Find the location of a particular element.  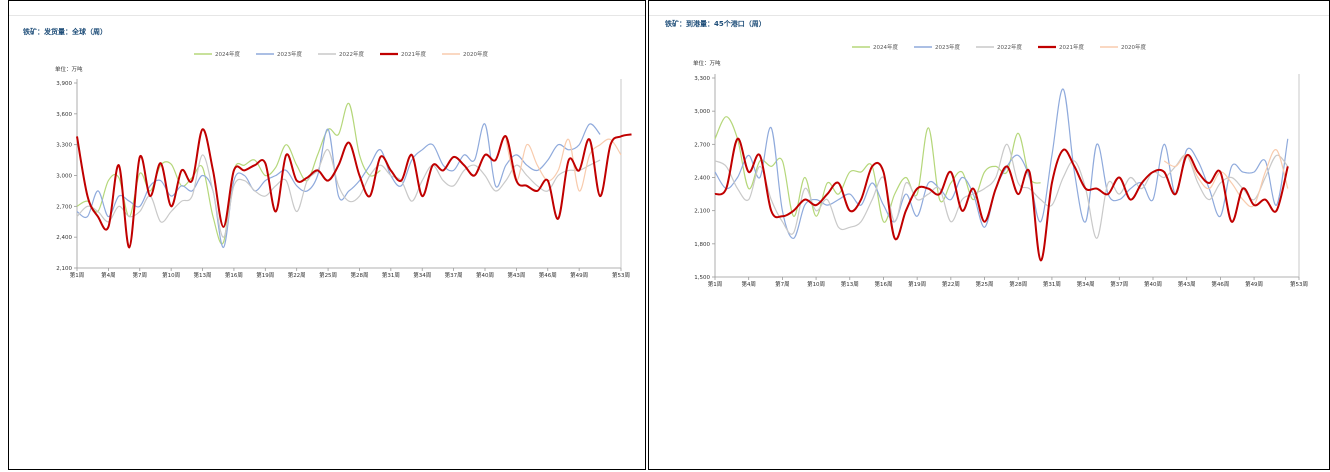

chart-title: 铁矿：发货量：全球（周） is located at coordinates (65, 32).